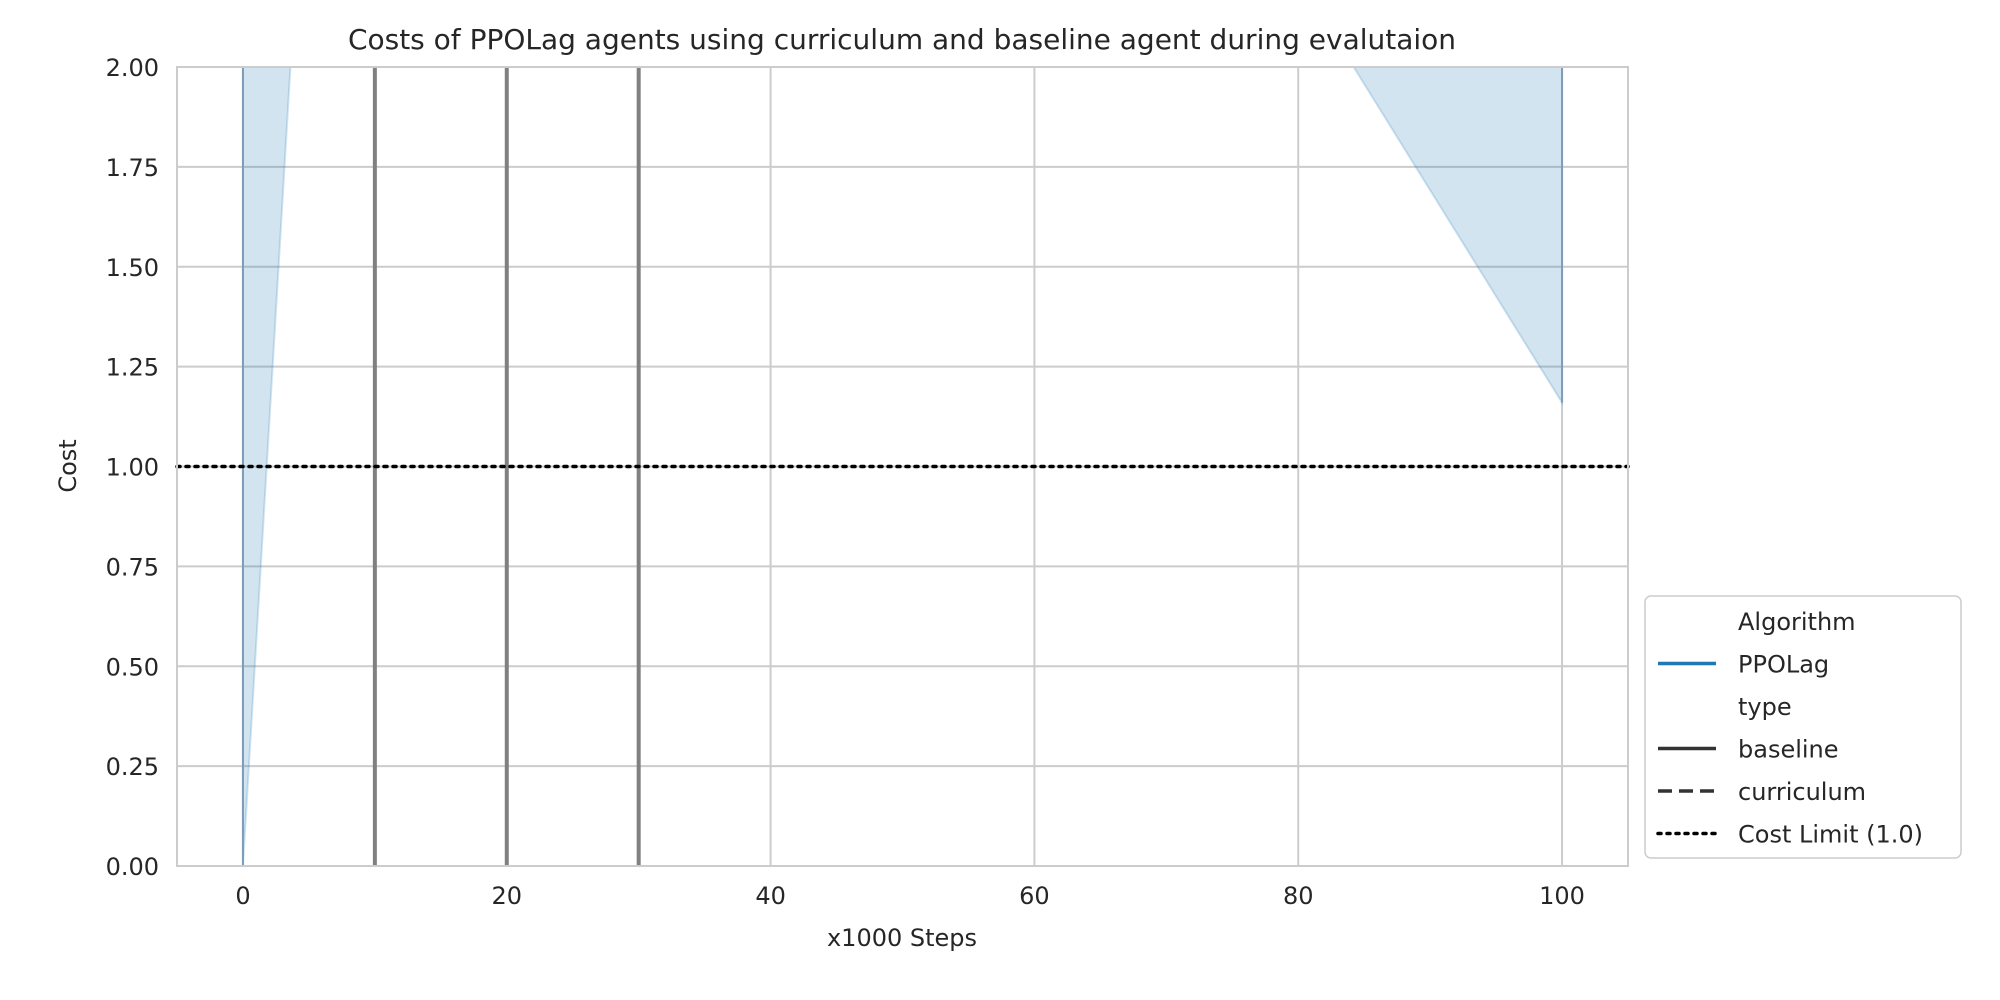 This screenshot has height=1000, width=2000. I want to click on legend-label: baseline, so click(1788, 750).